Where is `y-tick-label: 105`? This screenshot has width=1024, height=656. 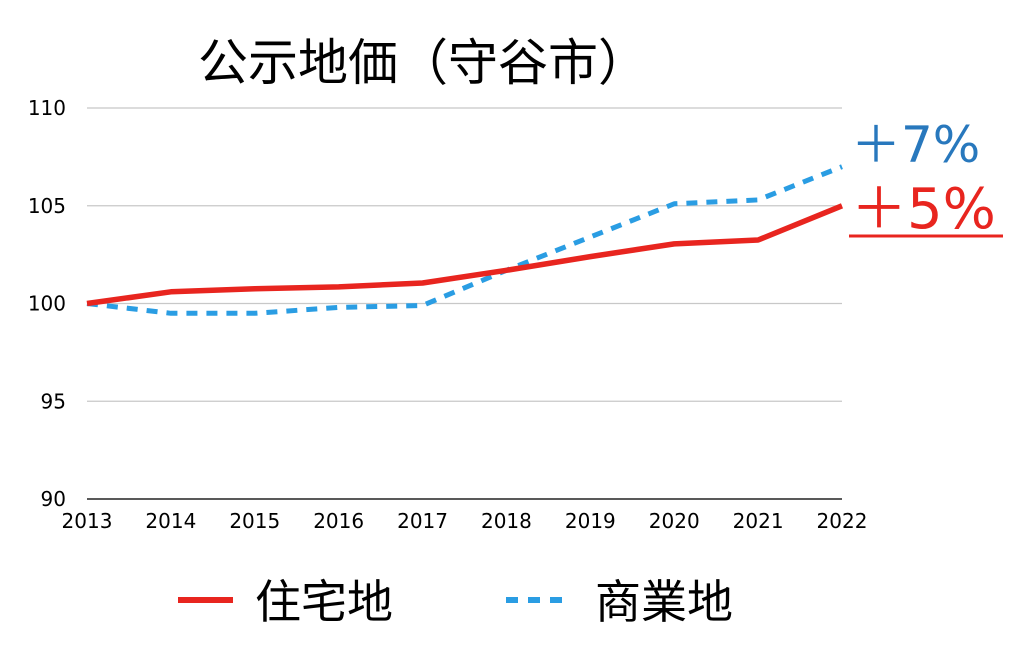
y-tick-label: 105 is located at coordinates (47, 206).